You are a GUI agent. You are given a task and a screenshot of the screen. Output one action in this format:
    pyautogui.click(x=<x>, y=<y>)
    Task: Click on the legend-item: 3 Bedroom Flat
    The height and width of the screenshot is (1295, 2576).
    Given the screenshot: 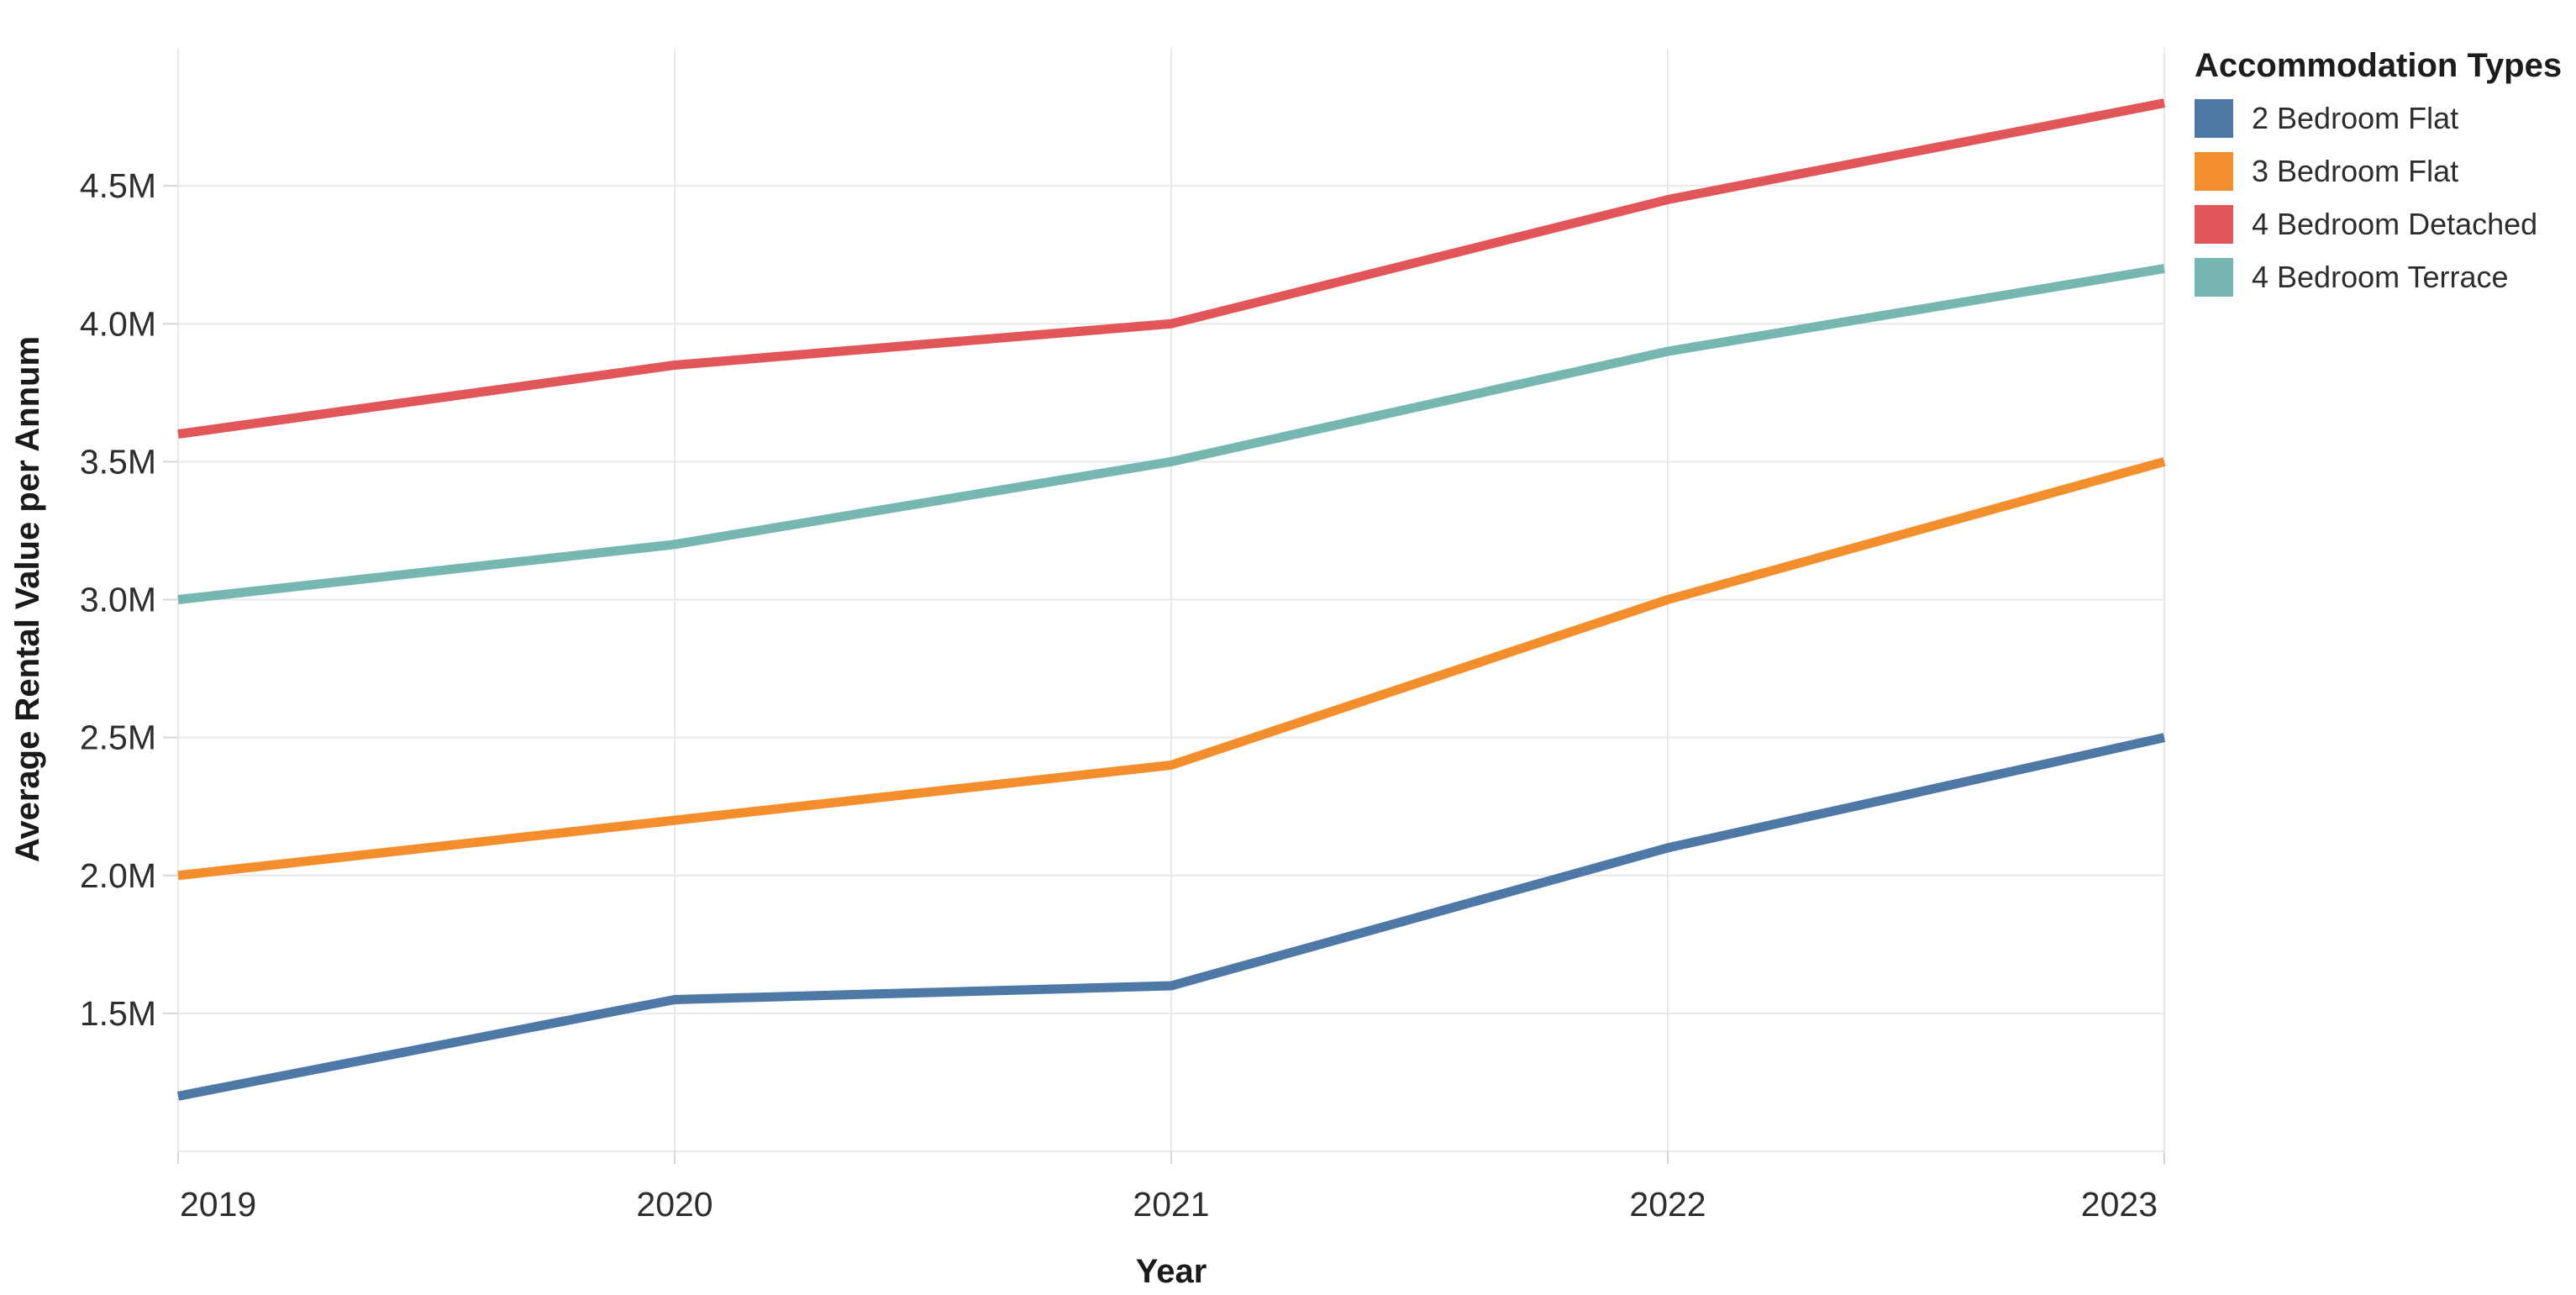 What is the action you would take?
    pyautogui.click(x=2384, y=171)
    